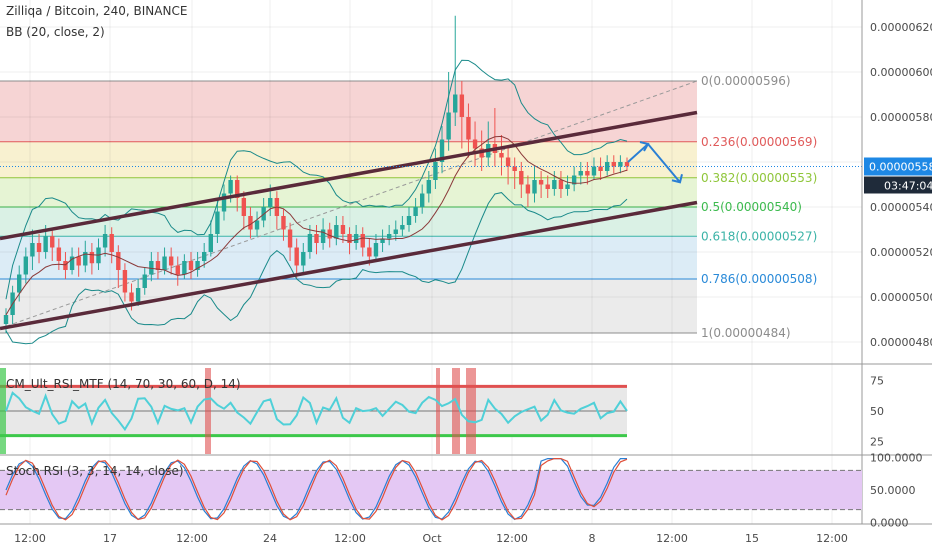 This screenshot has height=554, width=932. What do you see at coordinates (896, 457) in the screenshot?
I see `stoch-tick-label: 100.0000` at bounding box center [896, 457].